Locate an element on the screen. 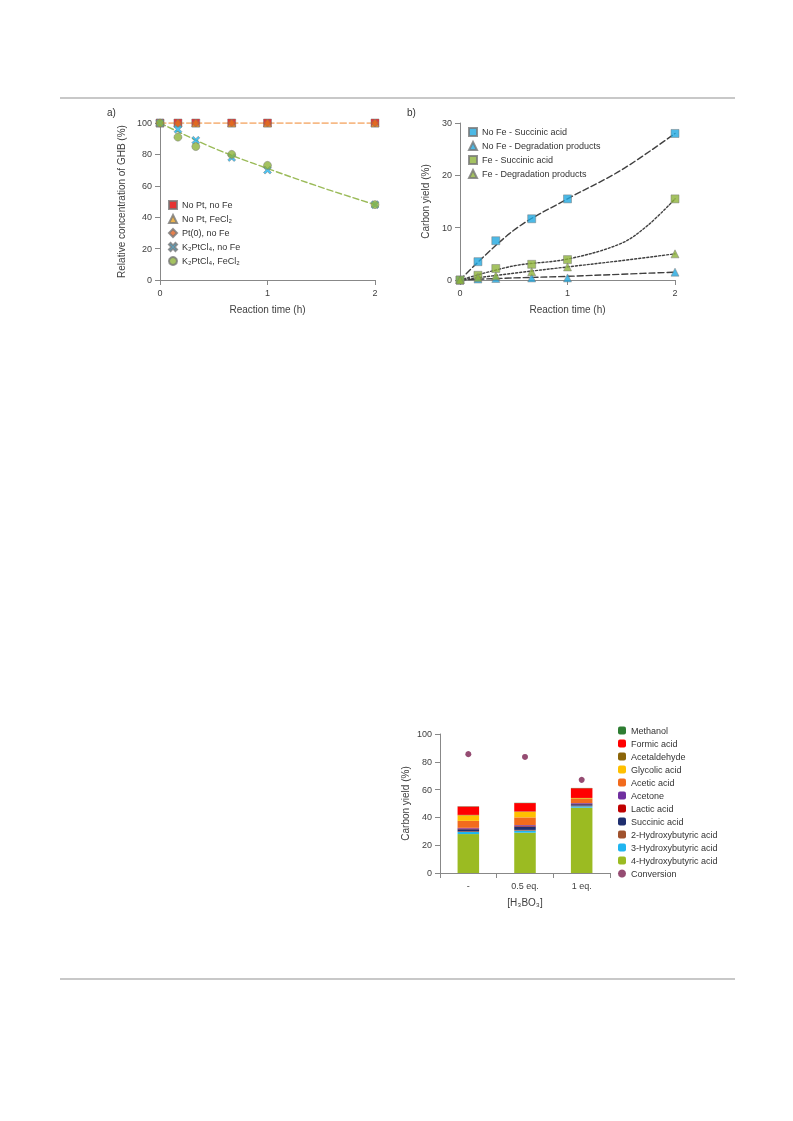  text: b) is located at coordinates (411, 112).